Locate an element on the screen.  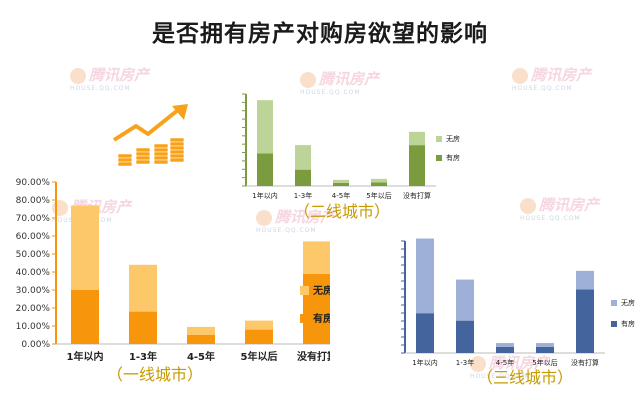
y-tick-label: 60.00% is located at coordinates (33, 237).